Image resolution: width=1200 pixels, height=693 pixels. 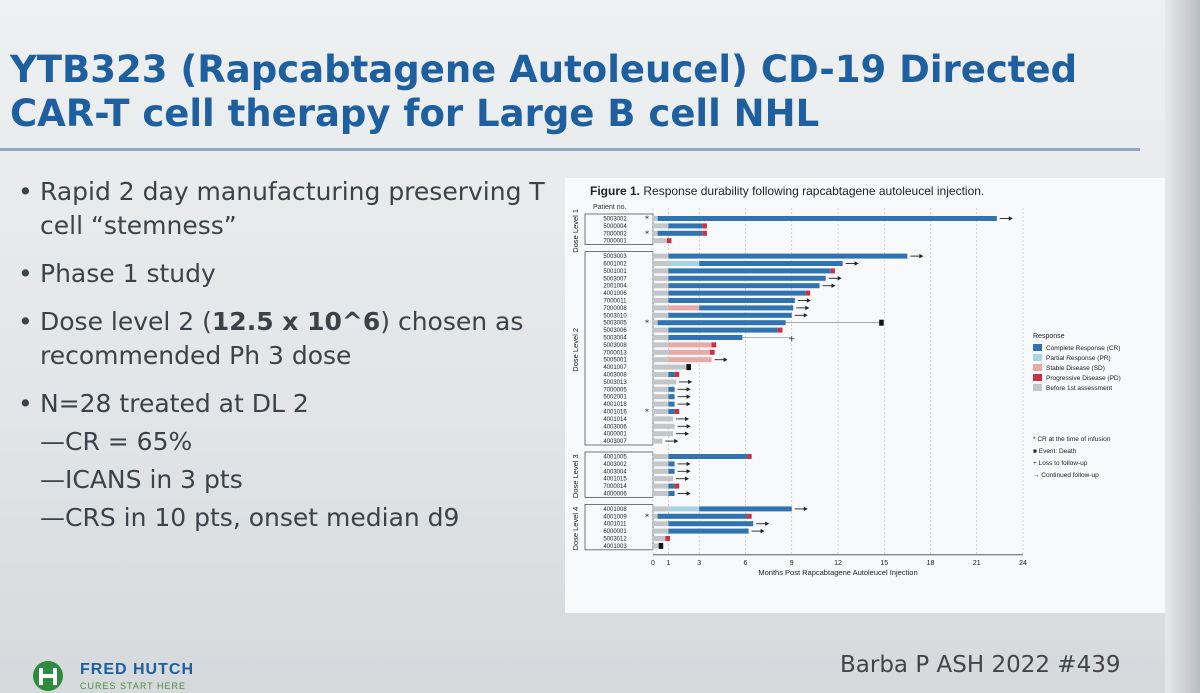 What do you see at coordinates (250, 517) in the screenshot?
I see `sub-bullet-item: —CRS in 10 pts, onset median d9` at bounding box center [250, 517].